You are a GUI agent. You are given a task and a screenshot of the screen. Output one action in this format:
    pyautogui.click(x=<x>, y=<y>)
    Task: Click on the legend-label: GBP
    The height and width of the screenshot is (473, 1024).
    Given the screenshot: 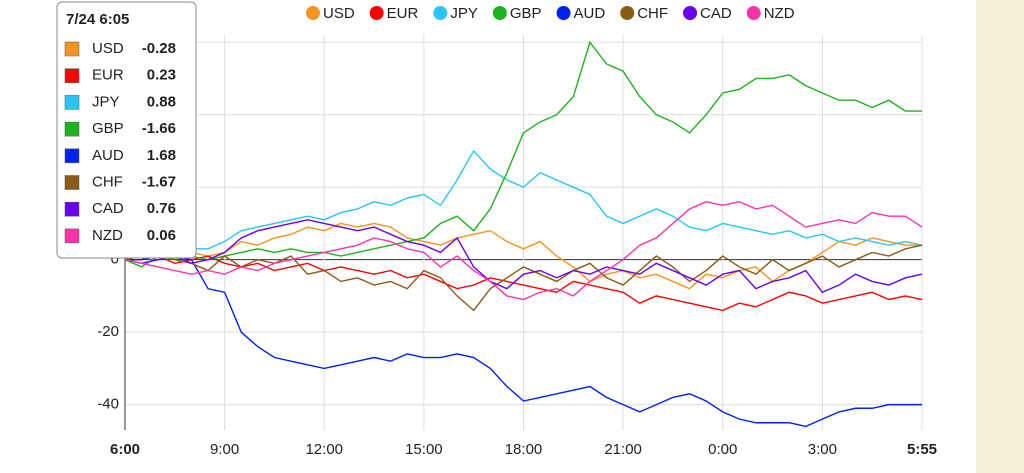 What is the action you would take?
    pyautogui.click(x=526, y=13)
    